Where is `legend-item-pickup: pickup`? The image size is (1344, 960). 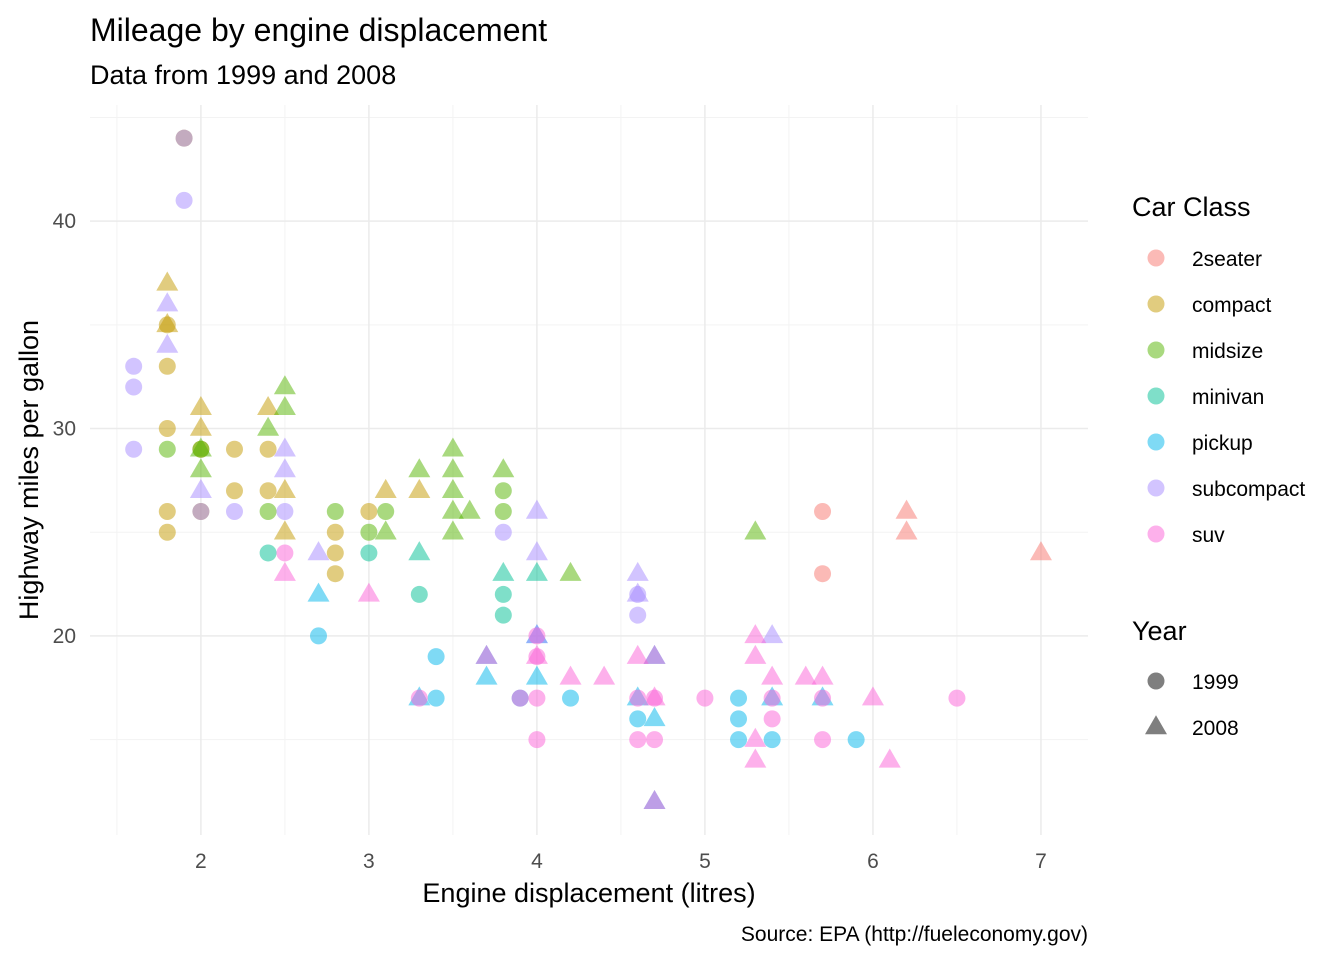 legend-item-pickup: pickup is located at coordinates (1200, 443).